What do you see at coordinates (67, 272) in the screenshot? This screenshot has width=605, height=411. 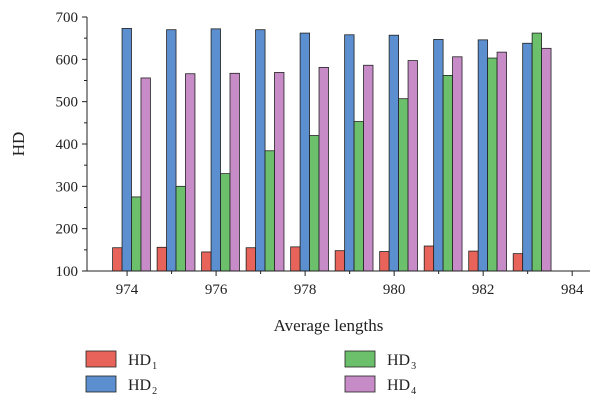 I see `y-tick-label: 100` at bounding box center [67, 272].